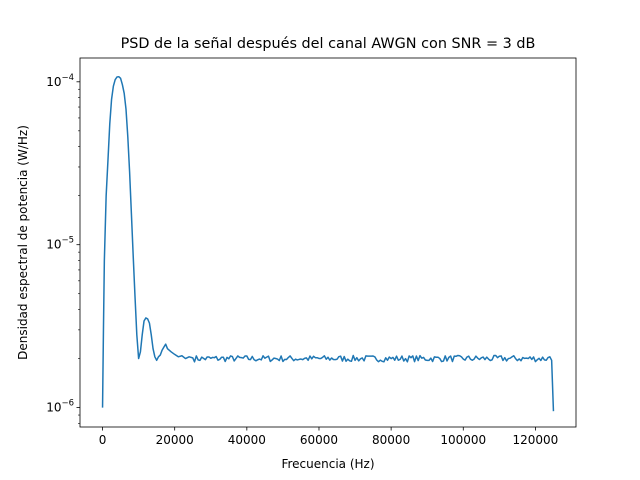  Describe the element at coordinates (67, 78) in the screenshot. I see `y-tick-label-exponent: −4` at that location.